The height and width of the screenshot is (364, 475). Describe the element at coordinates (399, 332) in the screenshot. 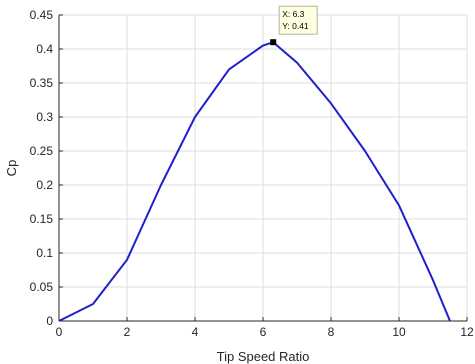

I see `x-tick-label: 10` at that location.